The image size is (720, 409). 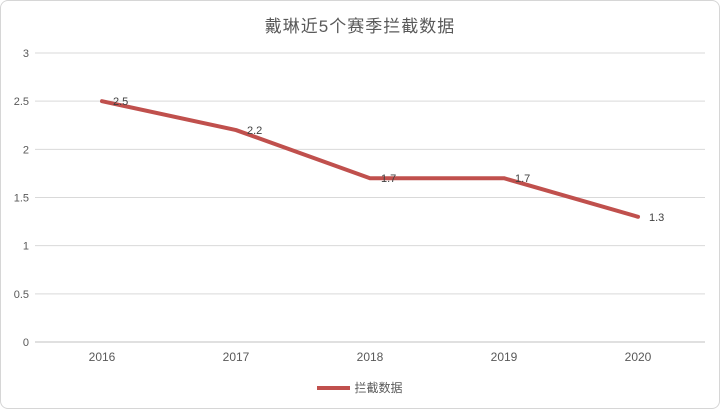 I want to click on legend-line-swatch, so click(x=334, y=387).